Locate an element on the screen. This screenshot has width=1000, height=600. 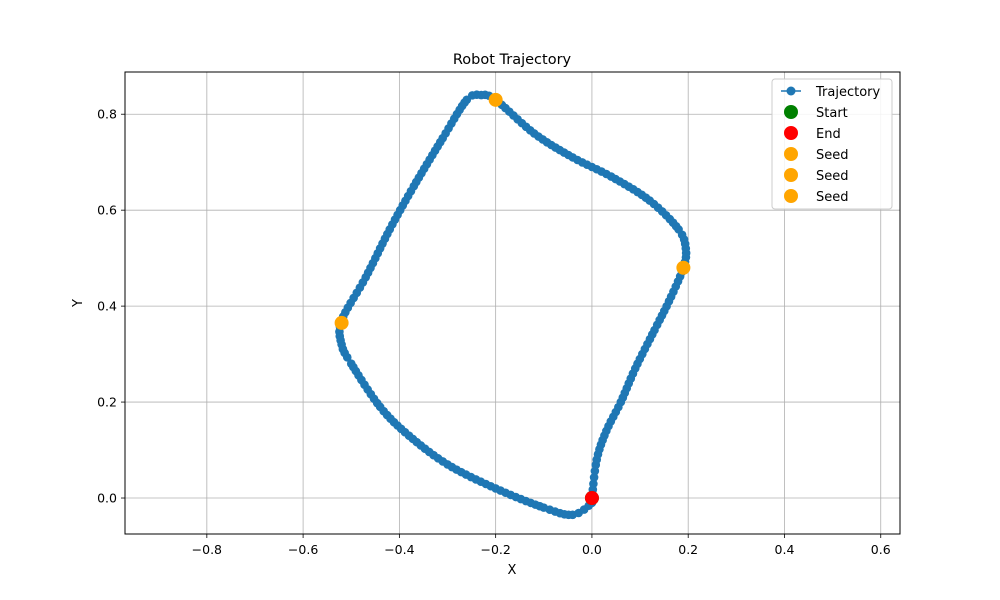
legend-start-marker is located at coordinates (791, 112).